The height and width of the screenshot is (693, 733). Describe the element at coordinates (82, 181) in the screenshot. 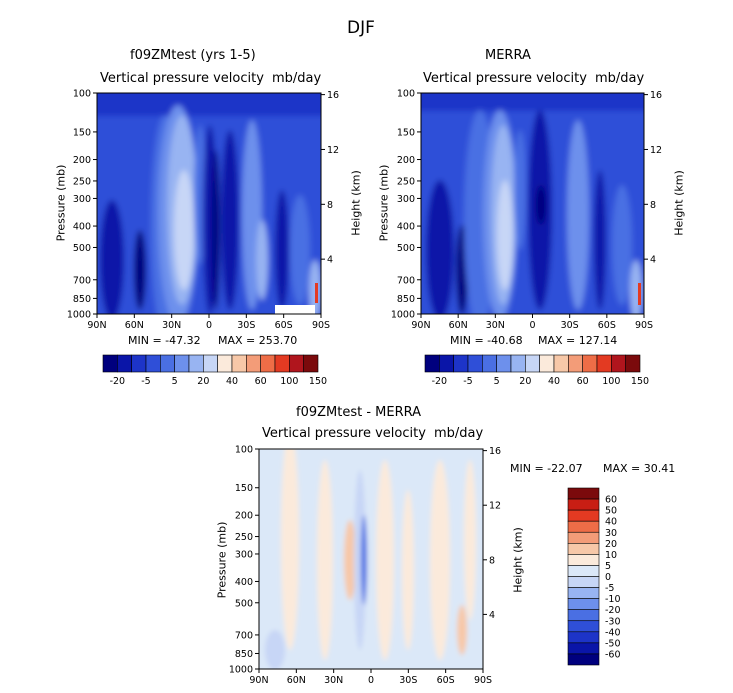

I see `y-tick-label: 250` at that location.